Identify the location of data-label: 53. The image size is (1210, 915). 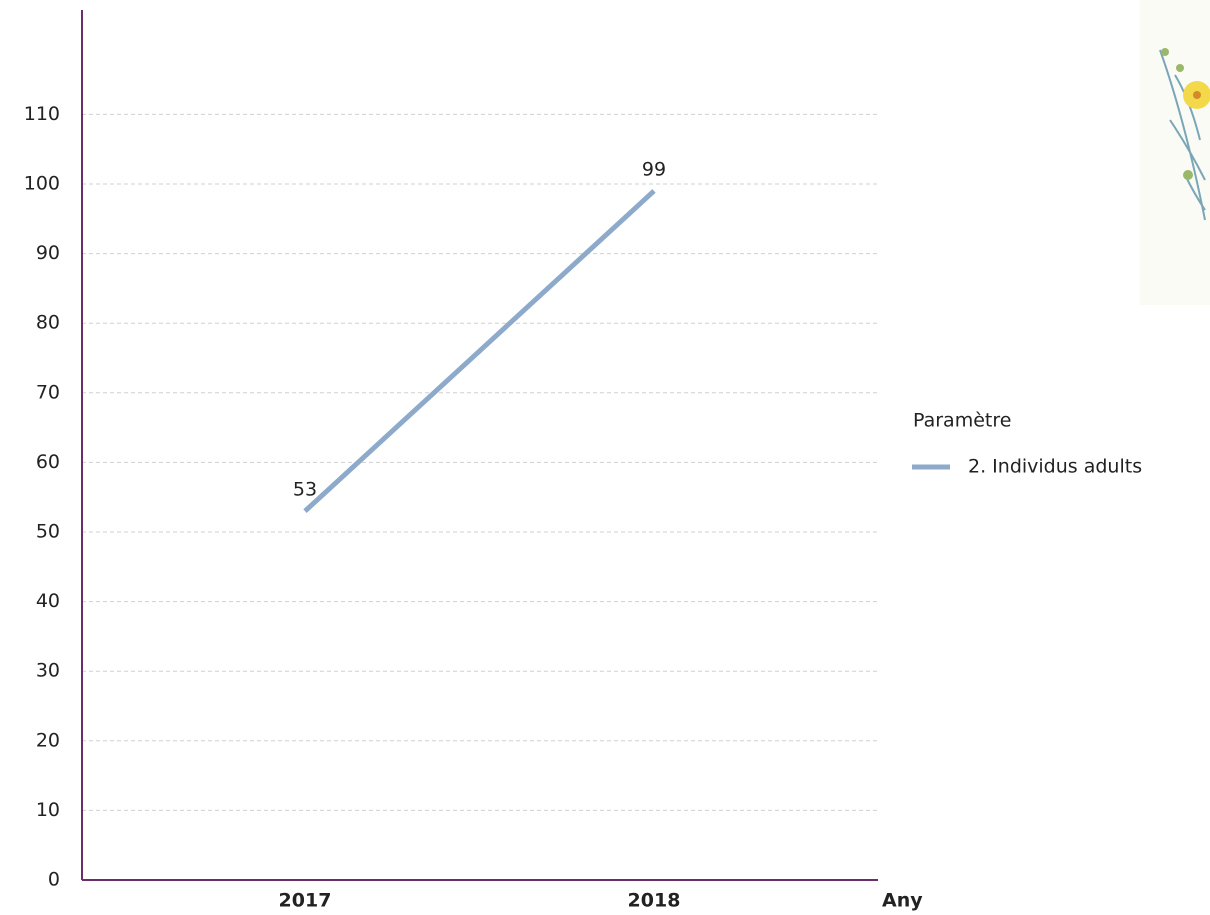
(305, 490).